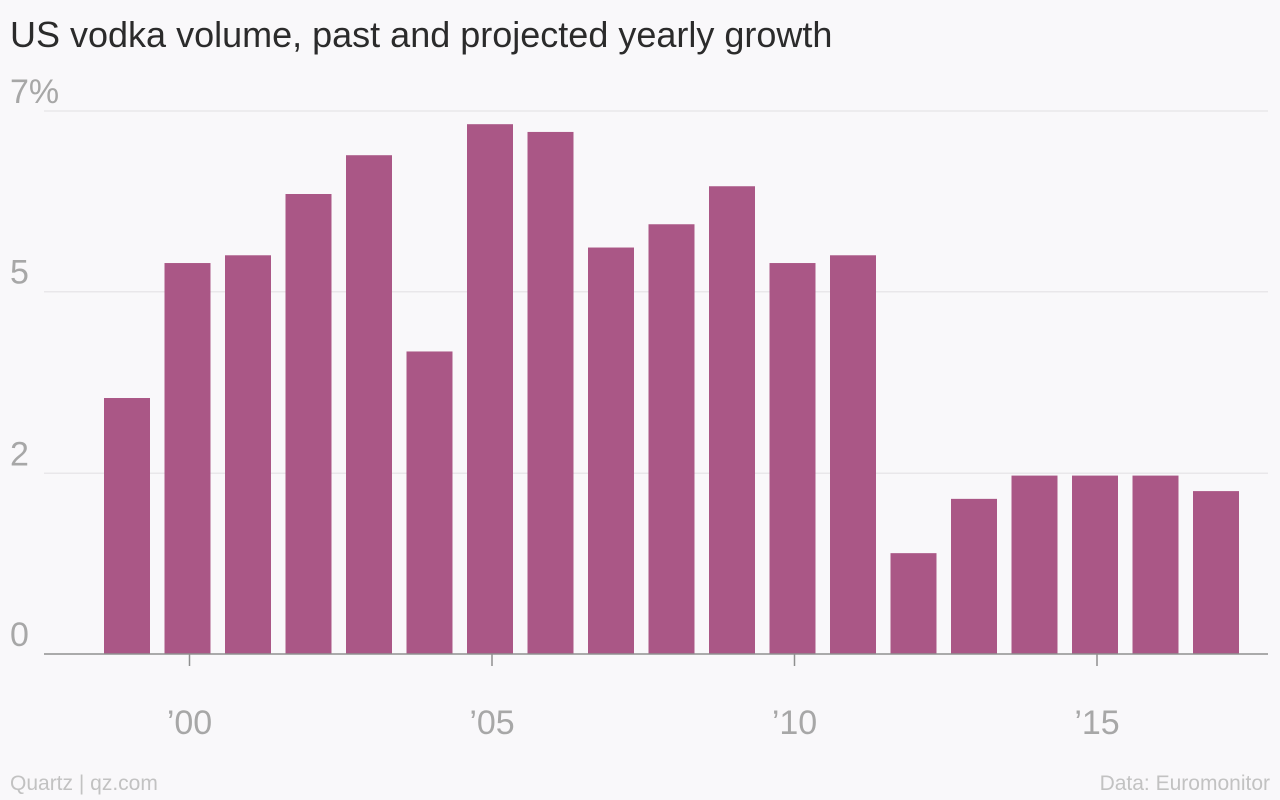 Image resolution: width=1280 pixels, height=800 pixels. I want to click on x-axis-tick-labels: ’00 ’05 ’10 ’15, so click(643, 723).